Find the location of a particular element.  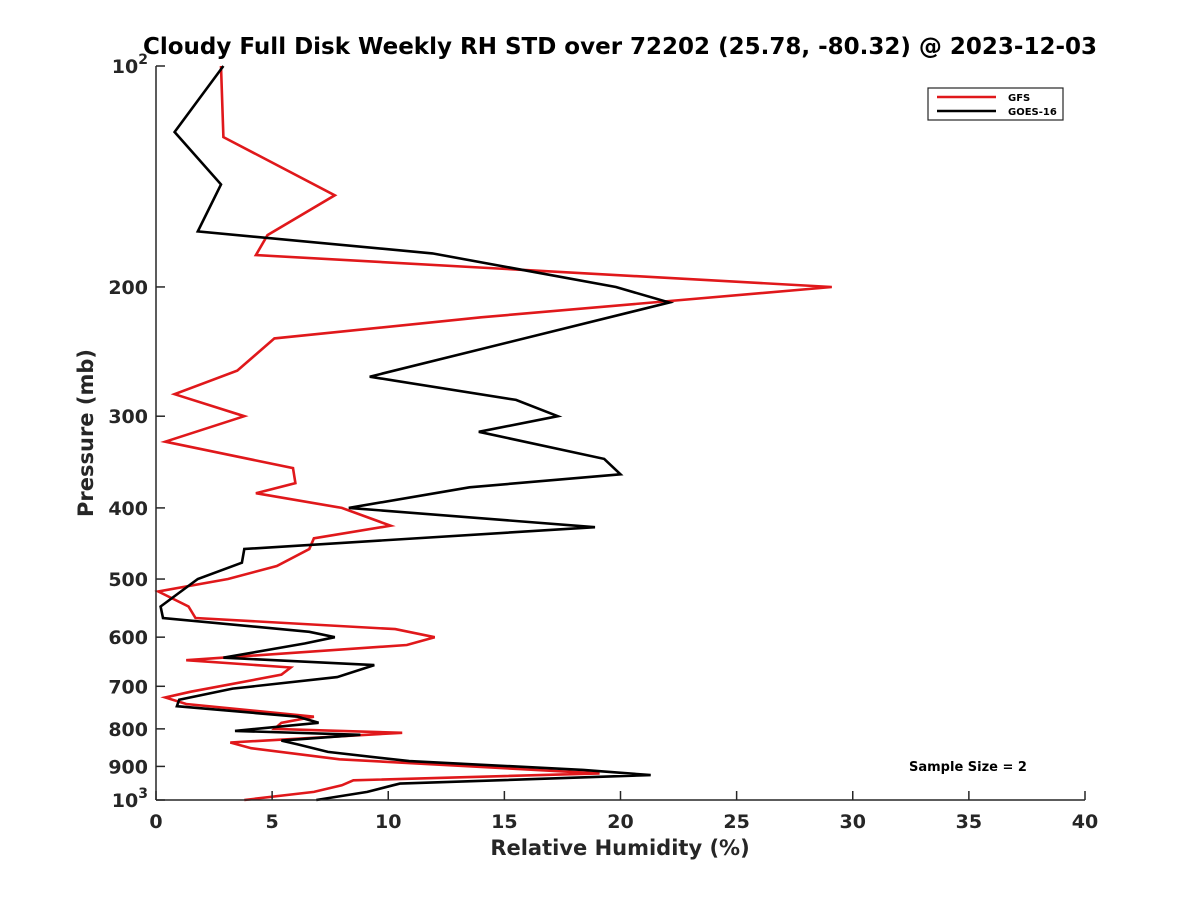

y-tick-label: 500 is located at coordinates (128, 580).